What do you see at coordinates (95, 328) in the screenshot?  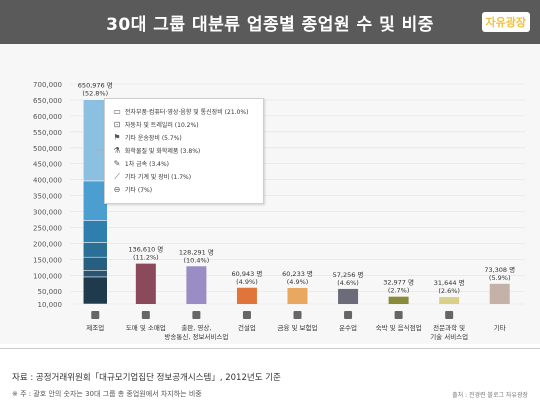 I see `category-label: 제조업` at bounding box center [95, 328].